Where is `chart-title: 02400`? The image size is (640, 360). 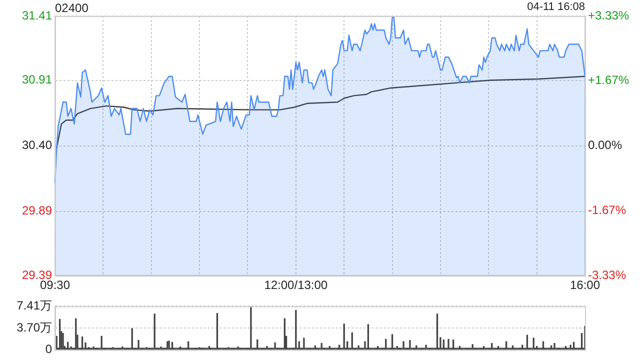
chart-title: 02400 is located at coordinates (71, 8).